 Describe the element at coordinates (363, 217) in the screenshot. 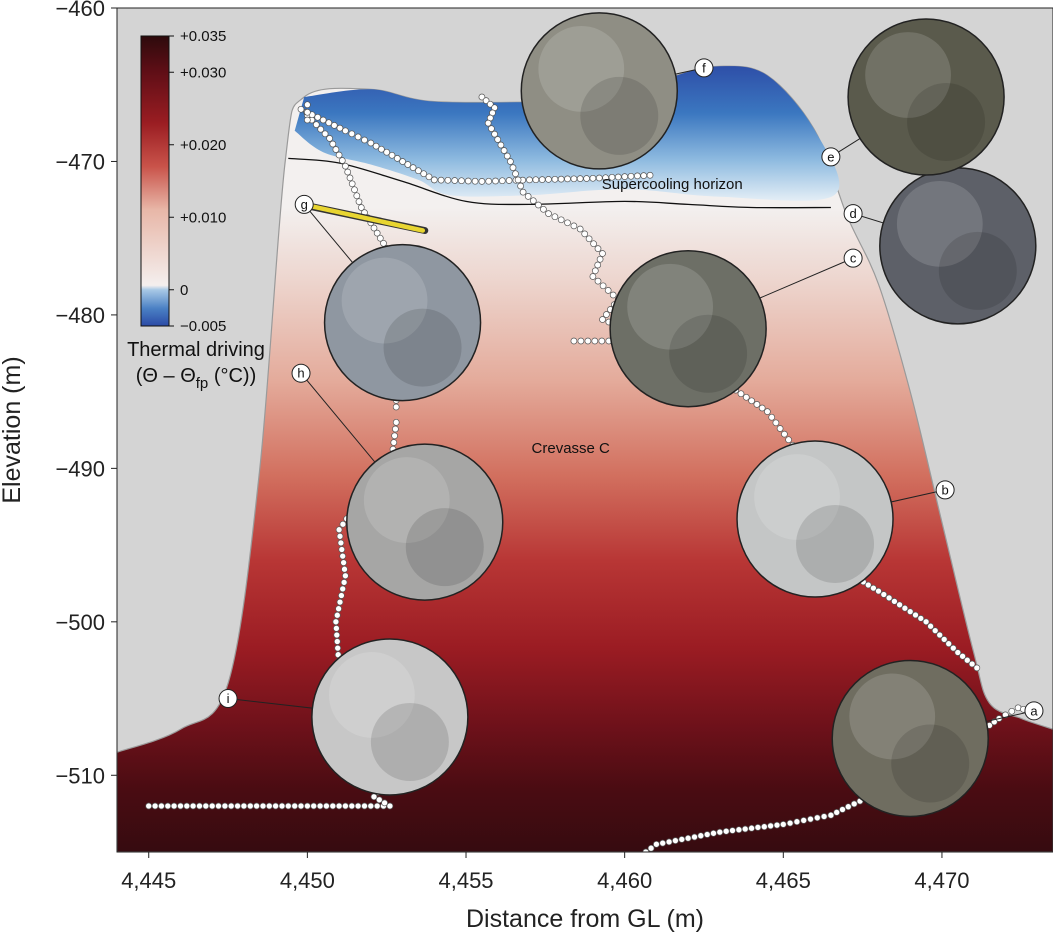

I see `instrument-body` at that location.